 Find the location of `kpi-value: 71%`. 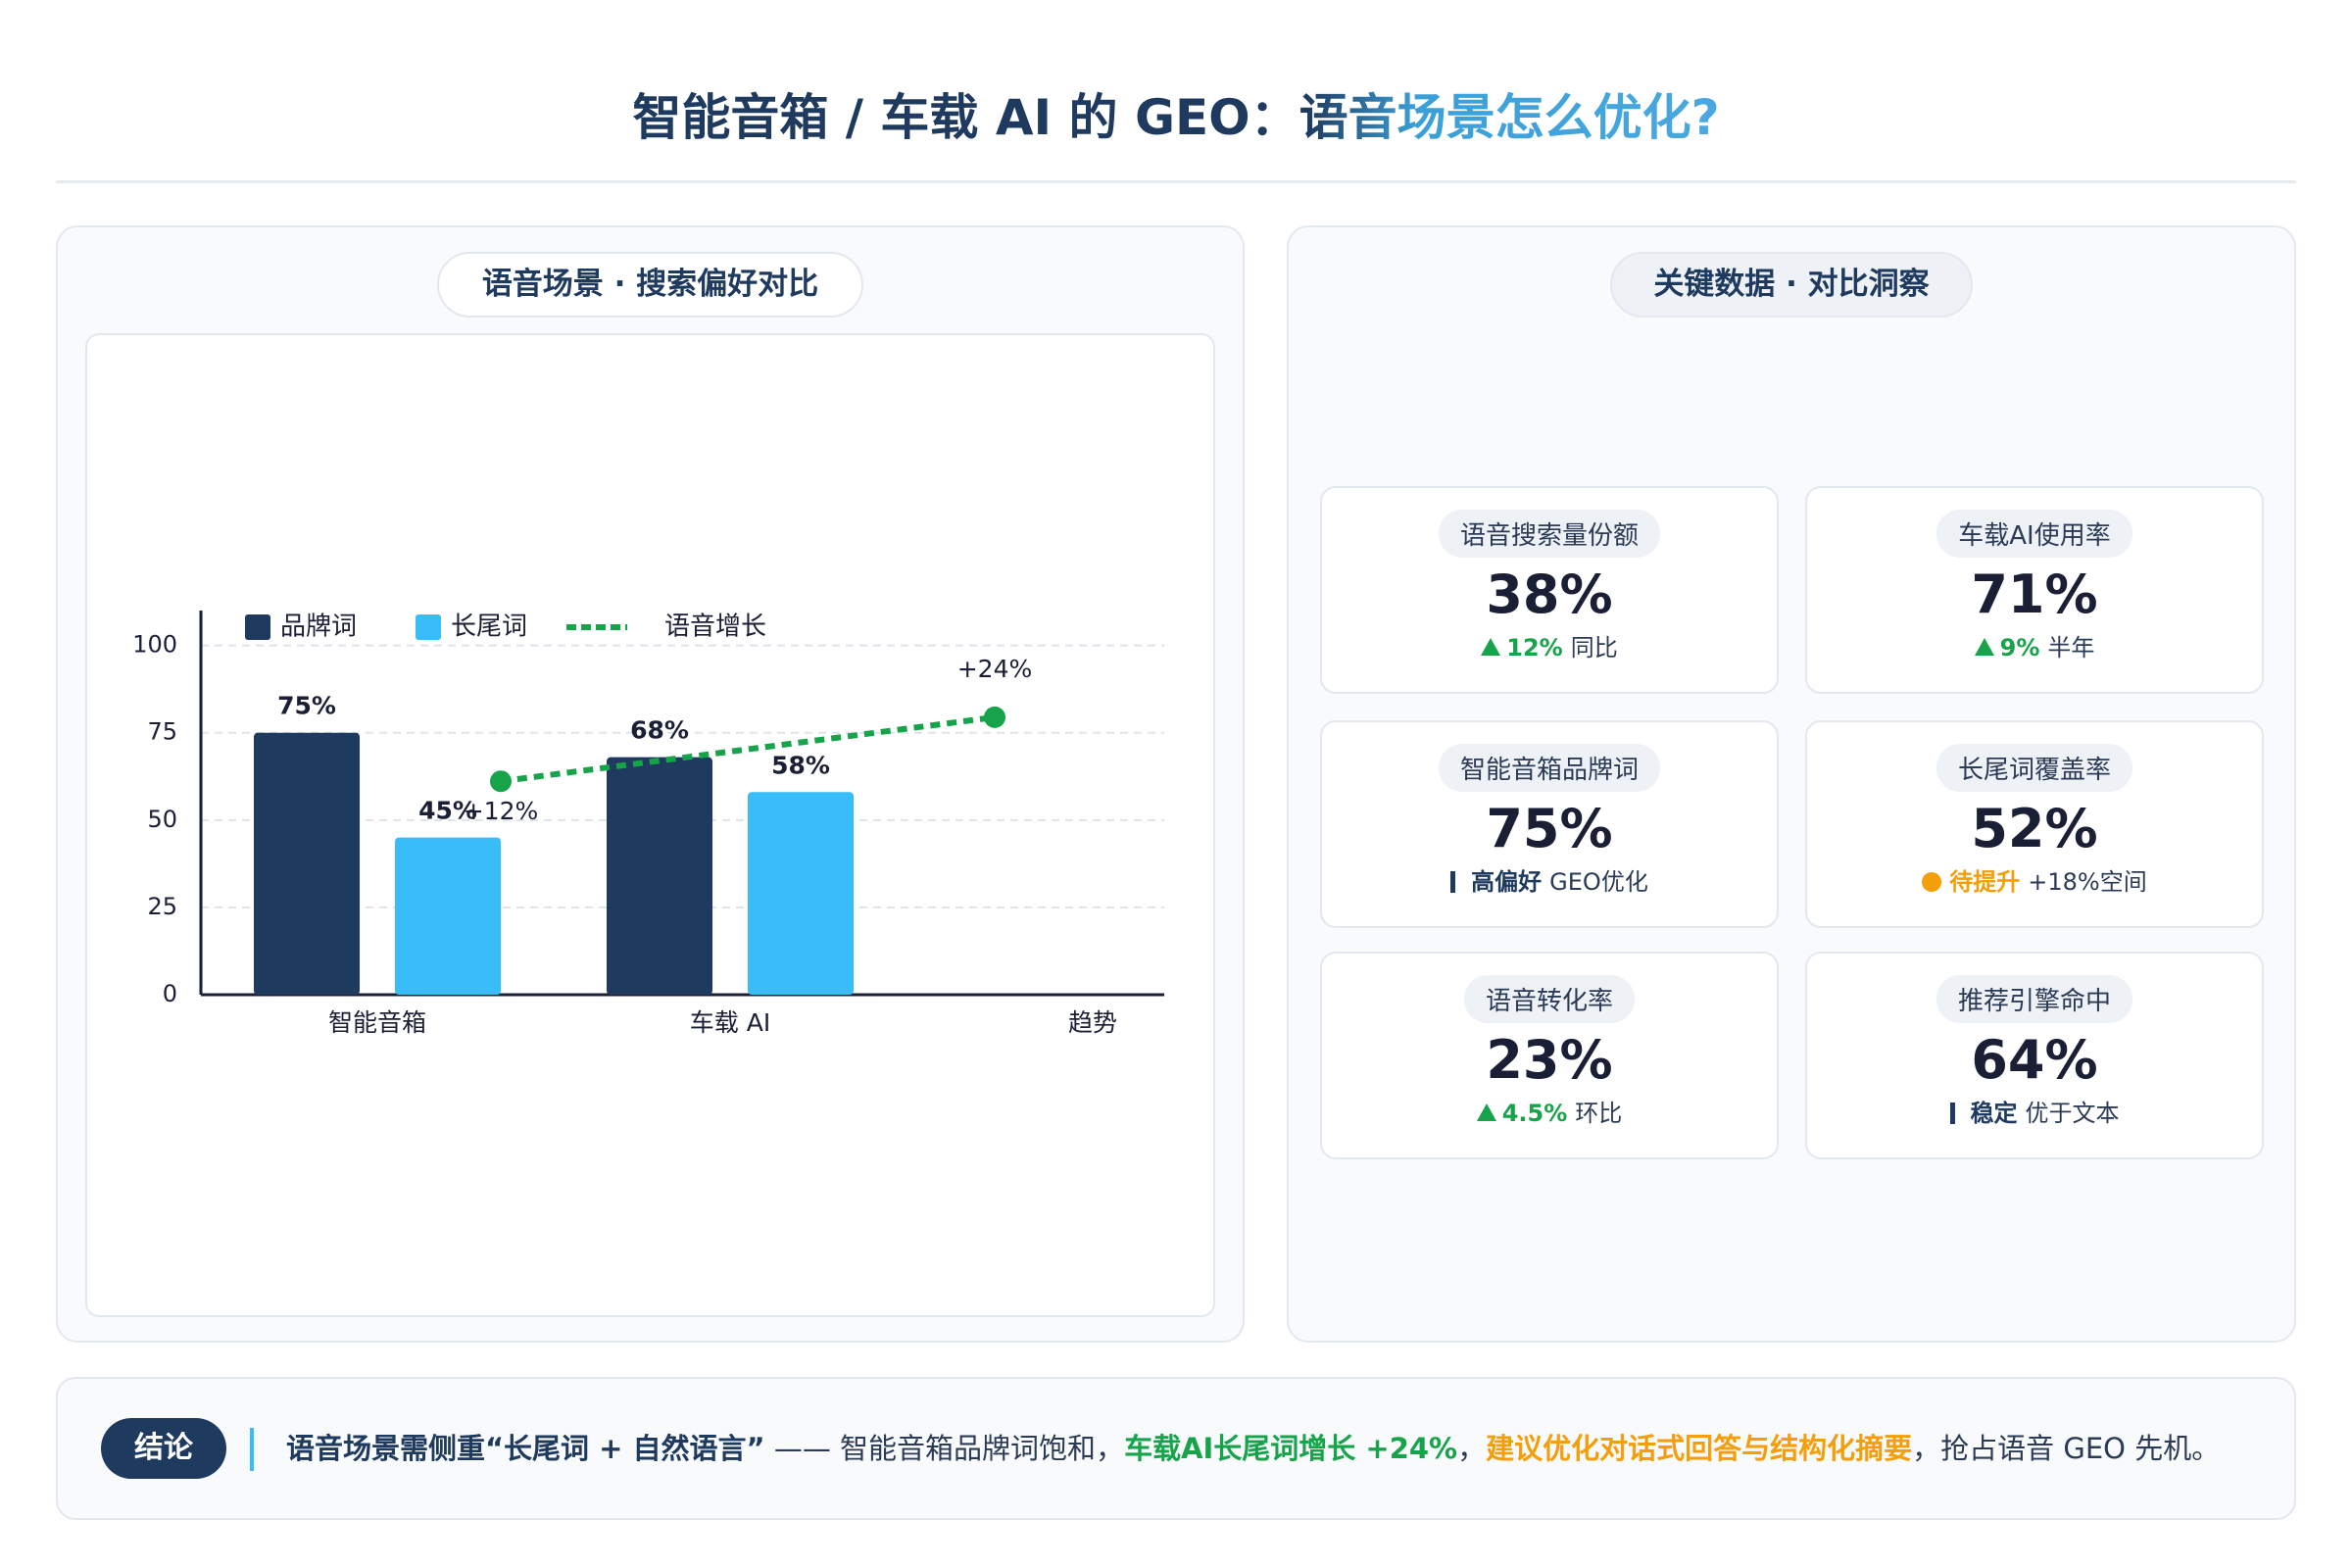

kpi-value: 71% is located at coordinates (2035, 594).